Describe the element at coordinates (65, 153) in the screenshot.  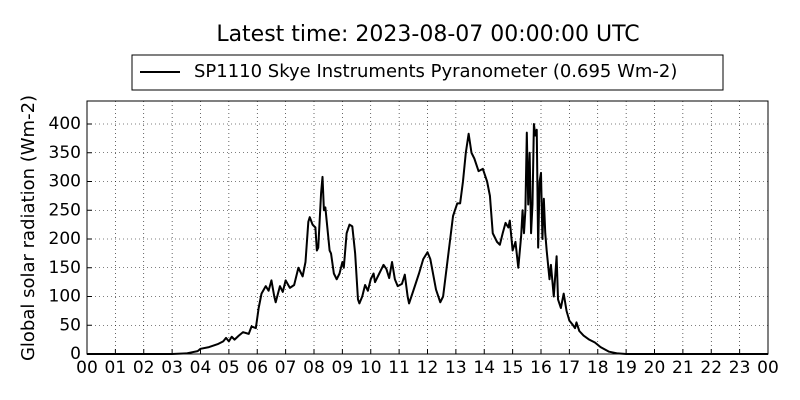
I see `y-tick-label: 350` at that location.